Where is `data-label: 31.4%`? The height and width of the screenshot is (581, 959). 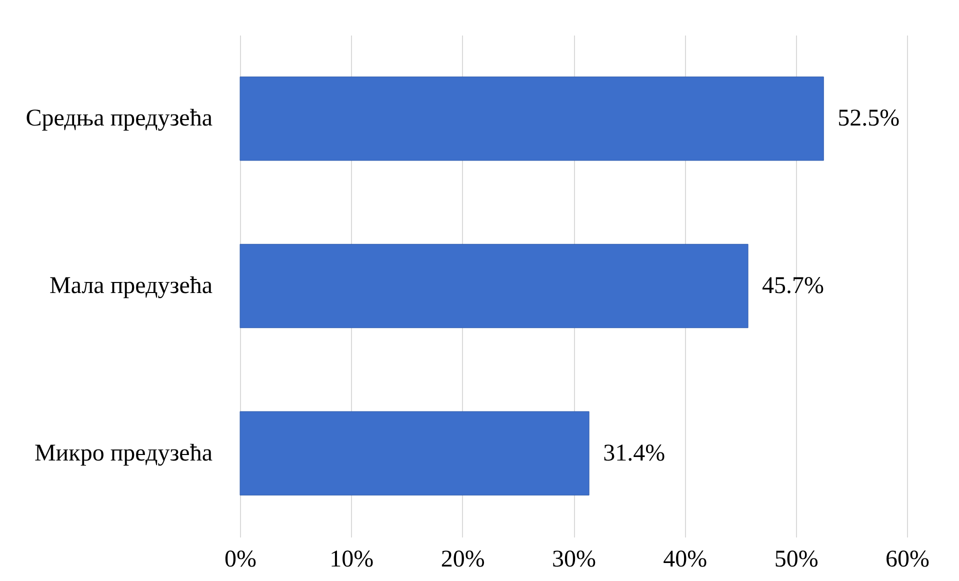
data-label: 31.4% is located at coordinates (634, 453).